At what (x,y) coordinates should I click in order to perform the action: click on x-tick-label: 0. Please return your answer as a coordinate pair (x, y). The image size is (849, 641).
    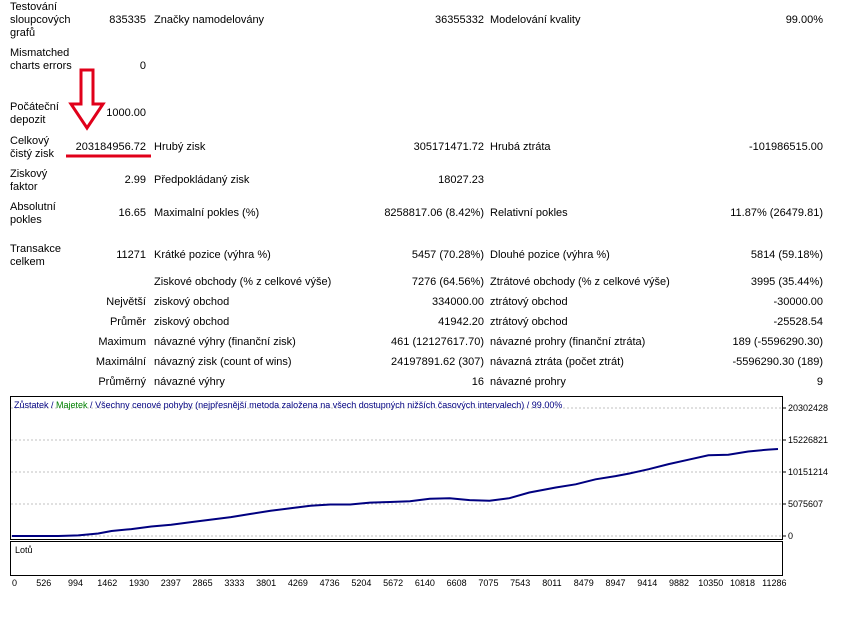
    Looking at the image, I should click on (14, 583).